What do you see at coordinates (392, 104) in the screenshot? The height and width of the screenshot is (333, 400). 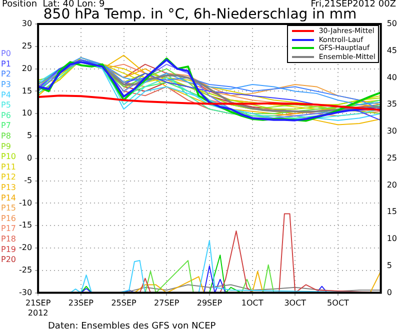 I see `y2-tick-label: 35` at bounding box center [392, 104].